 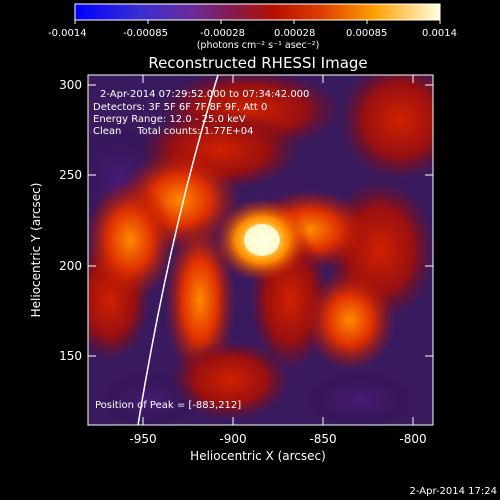 What do you see at coordinates (70, 85) in the screenshot?
I see `y-tick-label: 300` at bounding box center [70, 85].